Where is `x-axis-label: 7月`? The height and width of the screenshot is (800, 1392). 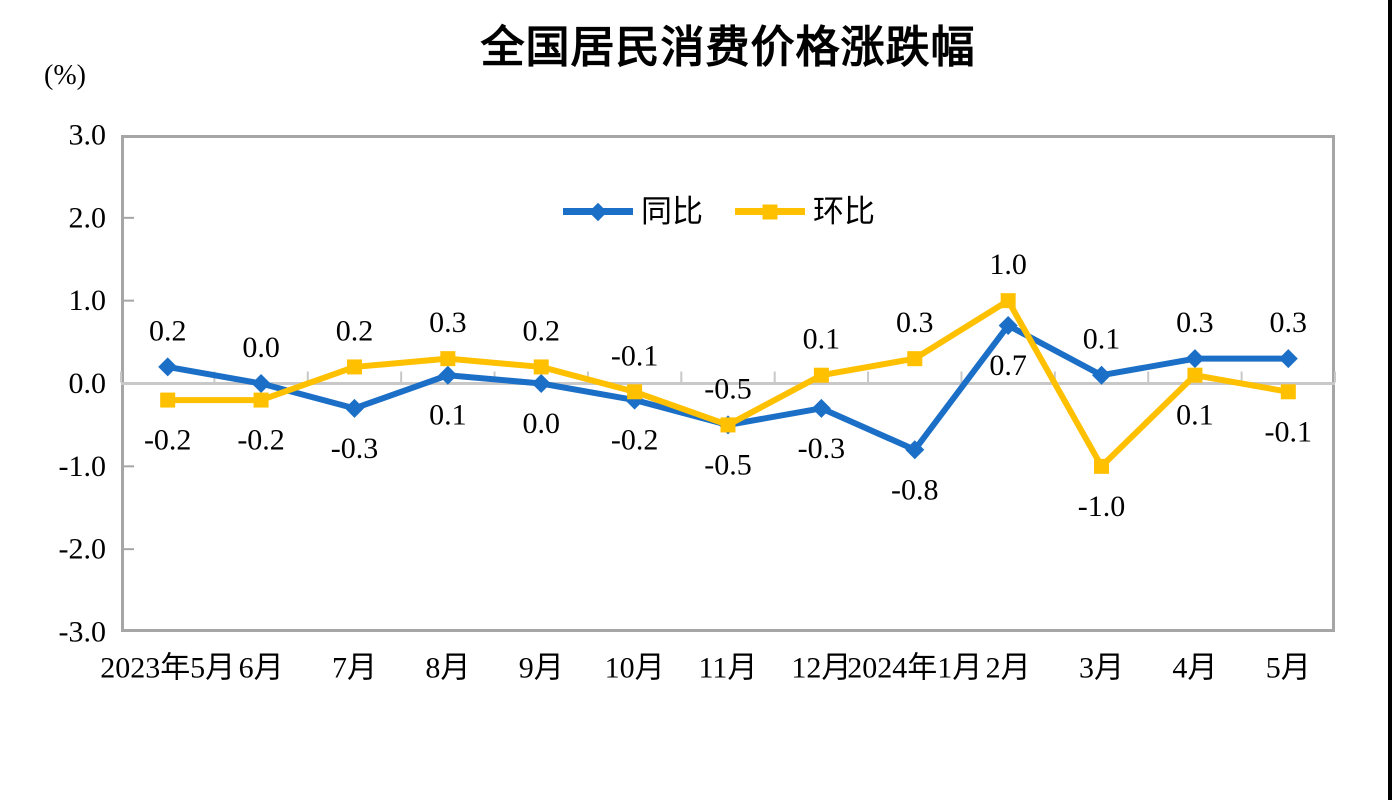 x-axis-label: 7月 is located at coordinates (354, 668).